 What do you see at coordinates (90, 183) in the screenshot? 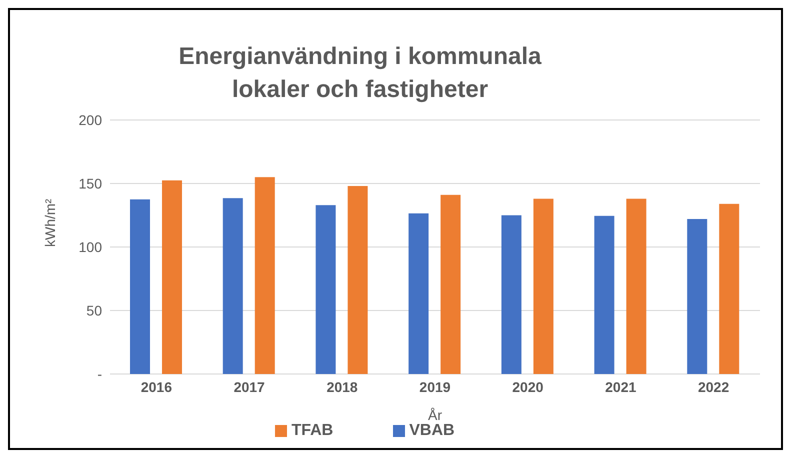
I see `y-tick-label: 150` at bounding box center [90, 183].